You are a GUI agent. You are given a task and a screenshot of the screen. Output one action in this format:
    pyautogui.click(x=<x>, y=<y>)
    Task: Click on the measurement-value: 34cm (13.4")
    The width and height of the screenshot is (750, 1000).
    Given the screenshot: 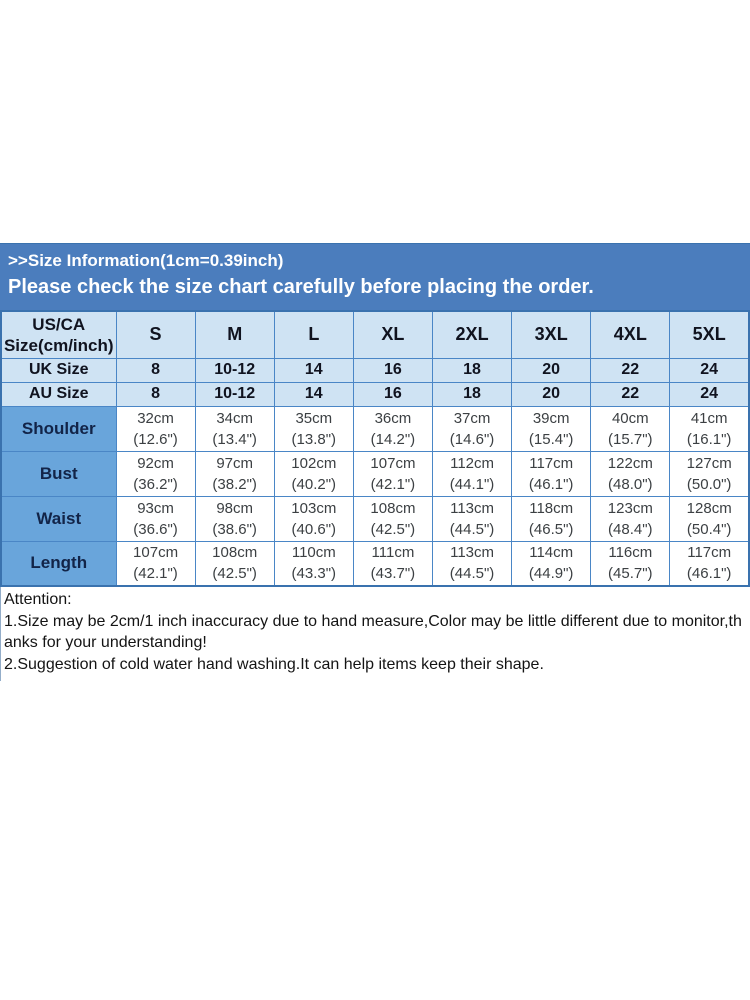 What is the action you would take?
    pyautogui.click(x=234, y=428)
    